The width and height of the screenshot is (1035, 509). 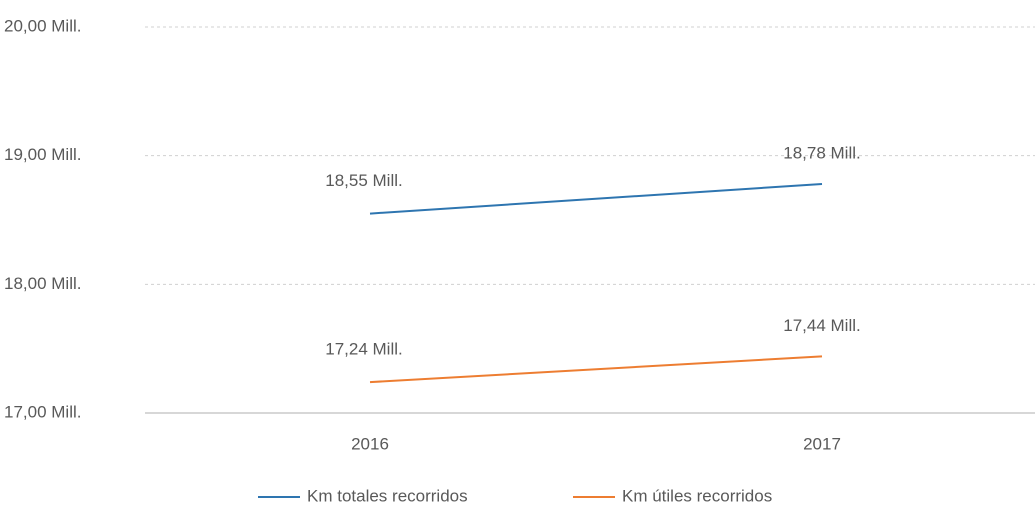 What do you see at coordinates (822, 443) in the screenshot?
I see `x-tick-label: 2017` at bounding box center [822, 443].